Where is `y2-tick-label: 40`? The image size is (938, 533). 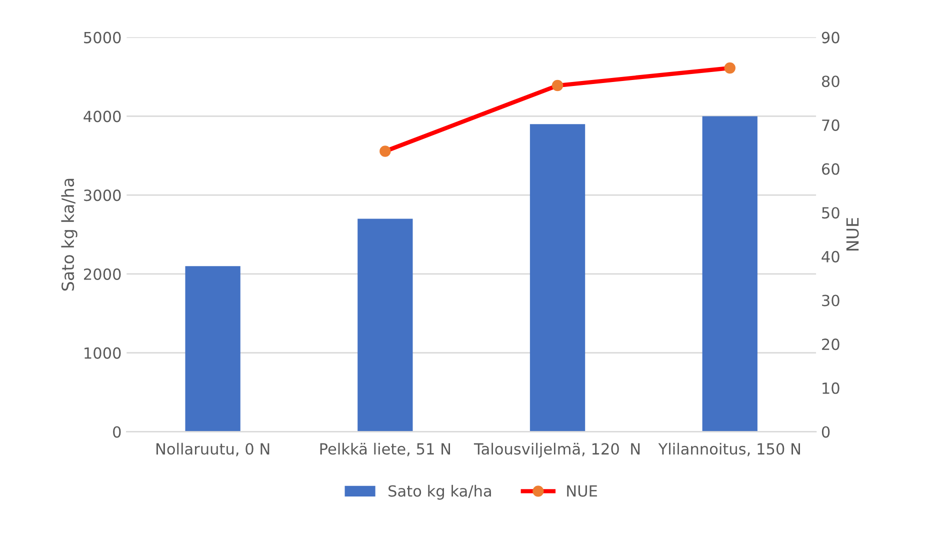
y2-tick-label: 40 is located at coordinates (831, 256).